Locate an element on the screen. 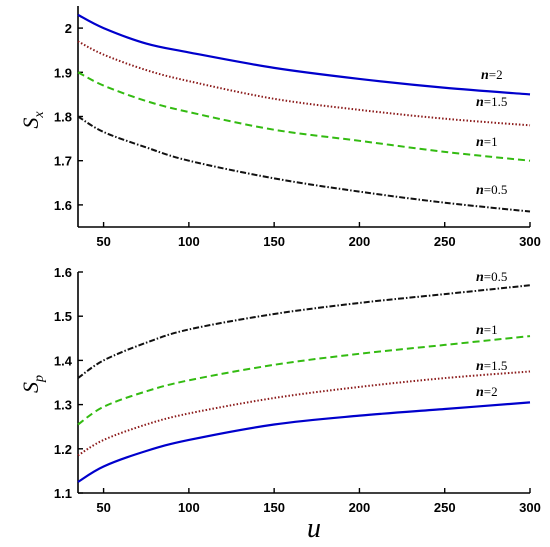  y-tick-label: 1.5 is located at coordinates (63, 316).